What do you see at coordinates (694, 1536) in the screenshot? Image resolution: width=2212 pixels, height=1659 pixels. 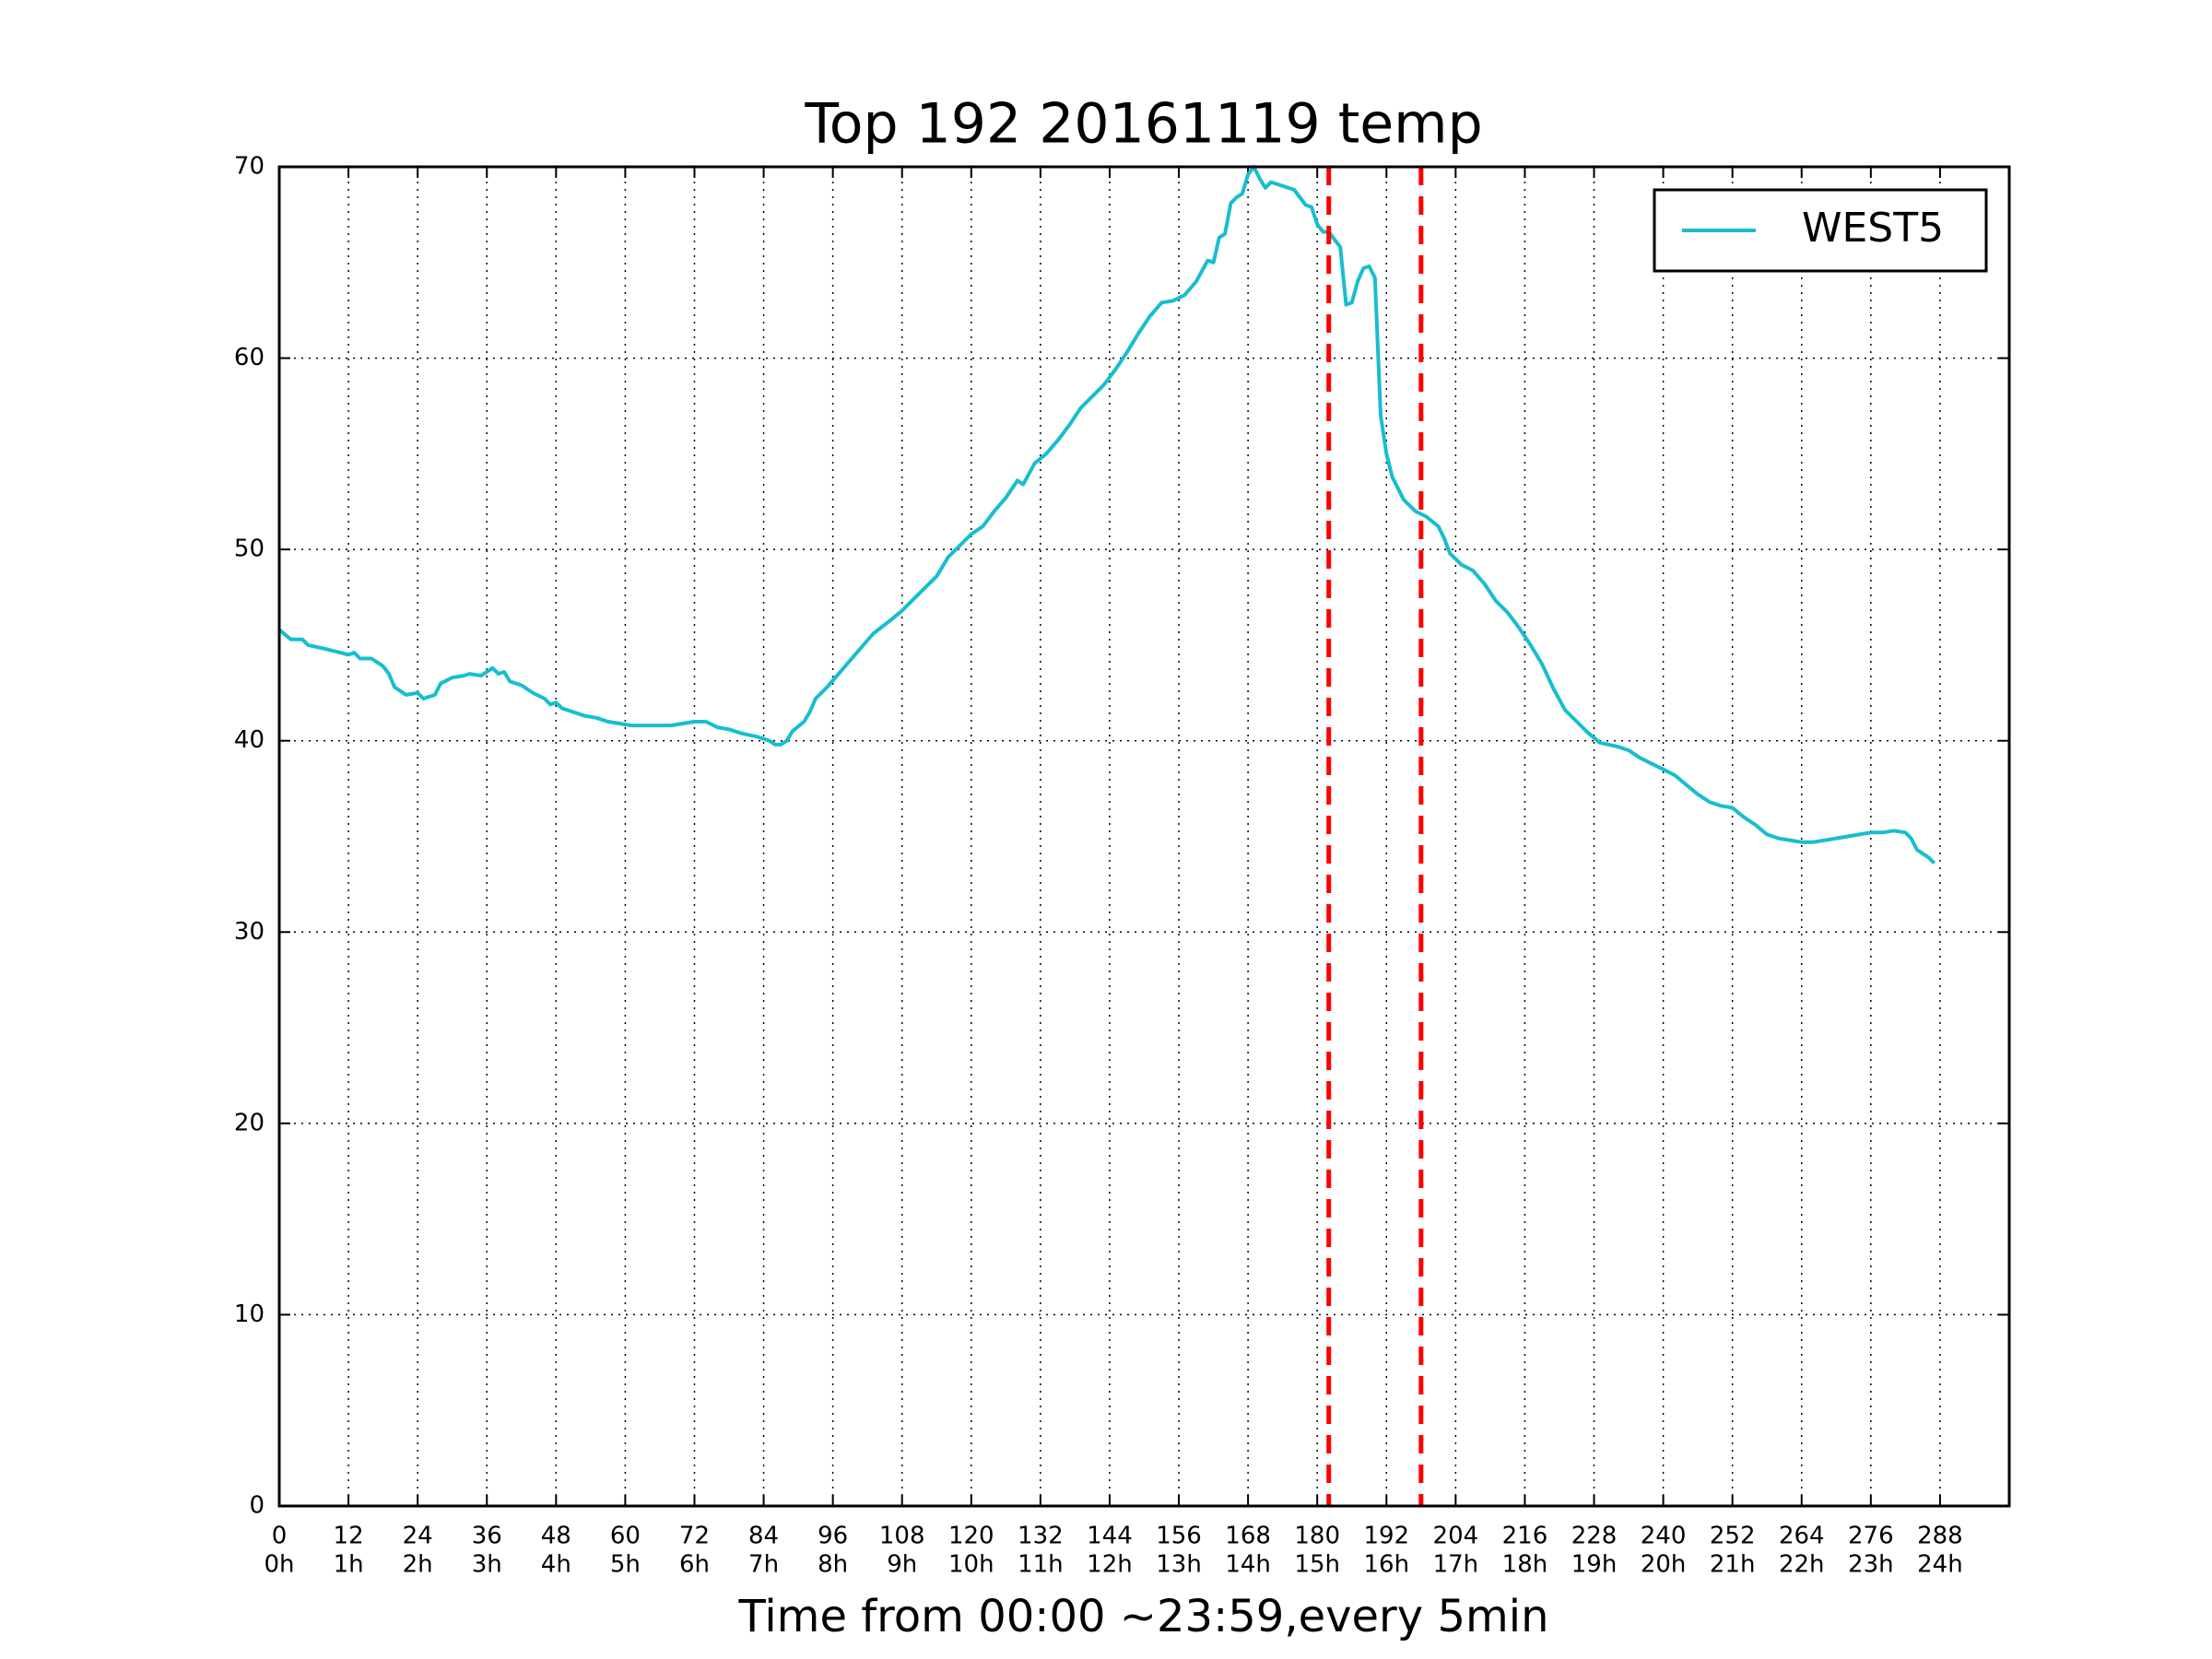 I see `x-tick-label: 72` at bounding box center [694, 1536].